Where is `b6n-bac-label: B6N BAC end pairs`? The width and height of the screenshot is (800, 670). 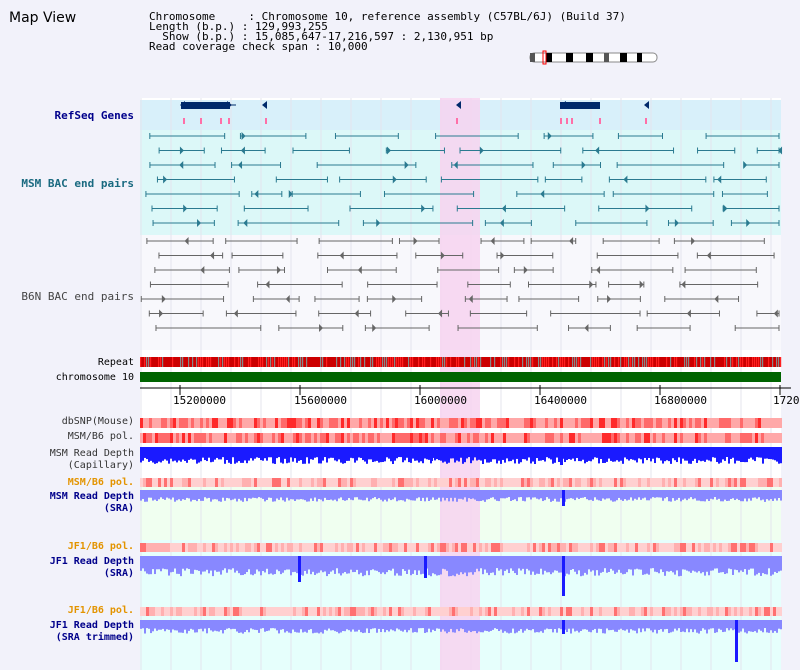
b6n-bac-label: B6N BAC end pairs is located at coordinates (77, 296).